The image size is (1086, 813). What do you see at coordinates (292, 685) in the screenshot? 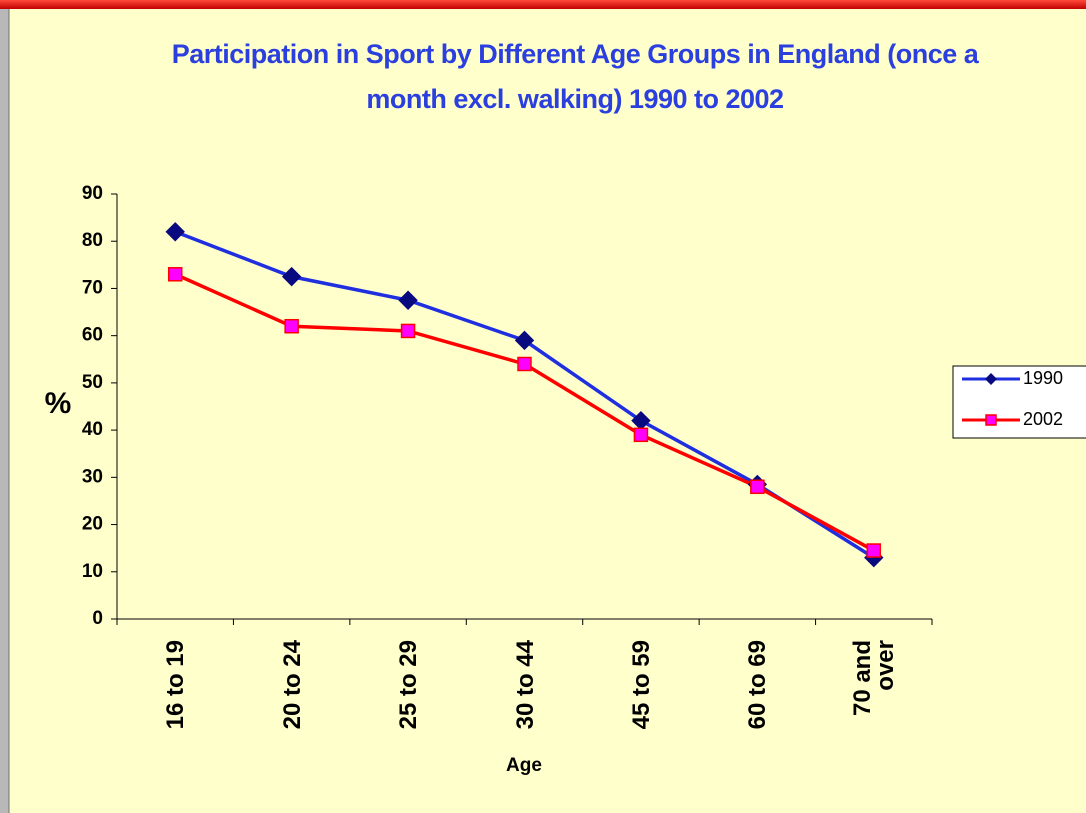
I see `x-tick-label: 20 to 24` at bounding box center [292, 685].